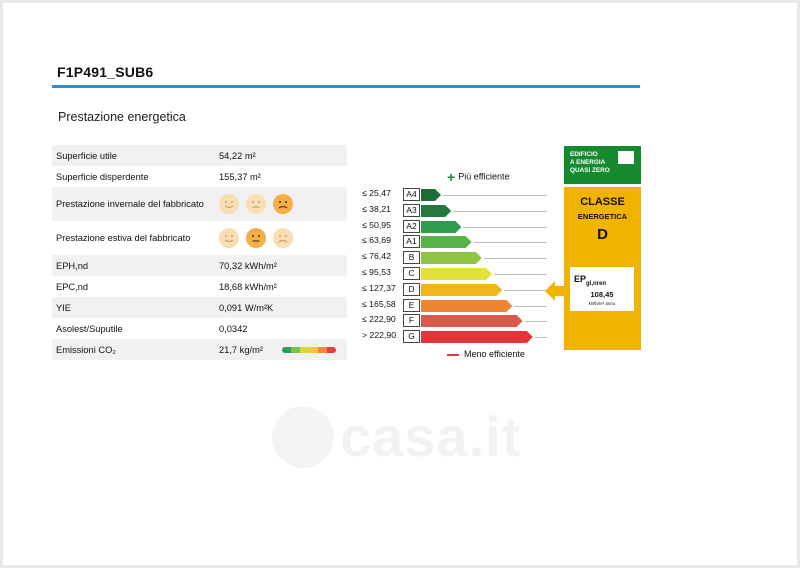 This screenshot has width=800, height=568. Describe the element at coordinates (453, 354) in the screenshot. I see `minus-icon` at that location.